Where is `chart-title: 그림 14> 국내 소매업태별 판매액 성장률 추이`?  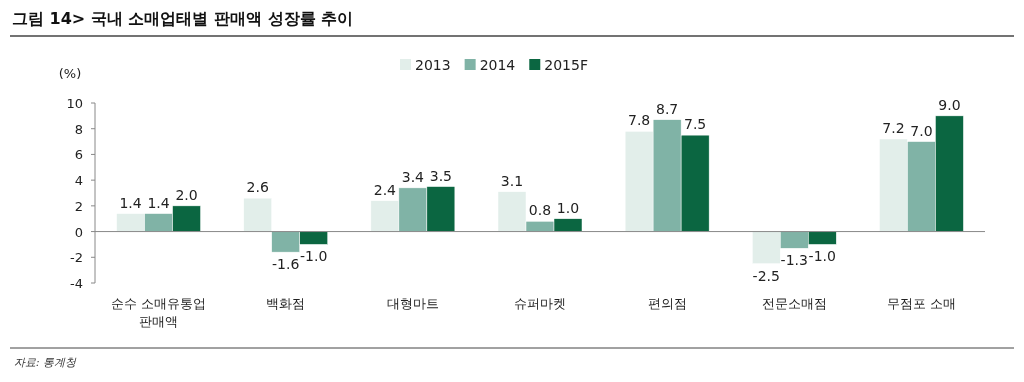
chart-title: 그림 14> 국내 소매업태별 판매액 성장률 추이 is located at coordinates (183, 18).